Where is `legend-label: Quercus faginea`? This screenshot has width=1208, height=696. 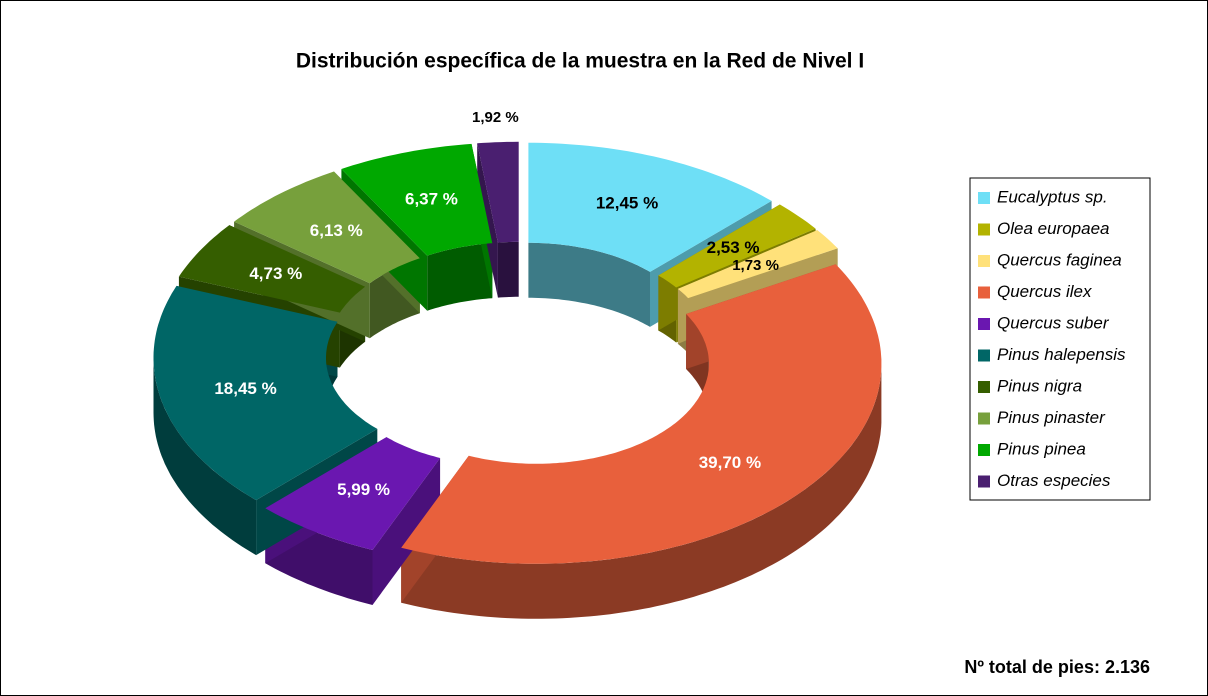 legend-label: Quercus faginea is located at coordinates (1059, 259).